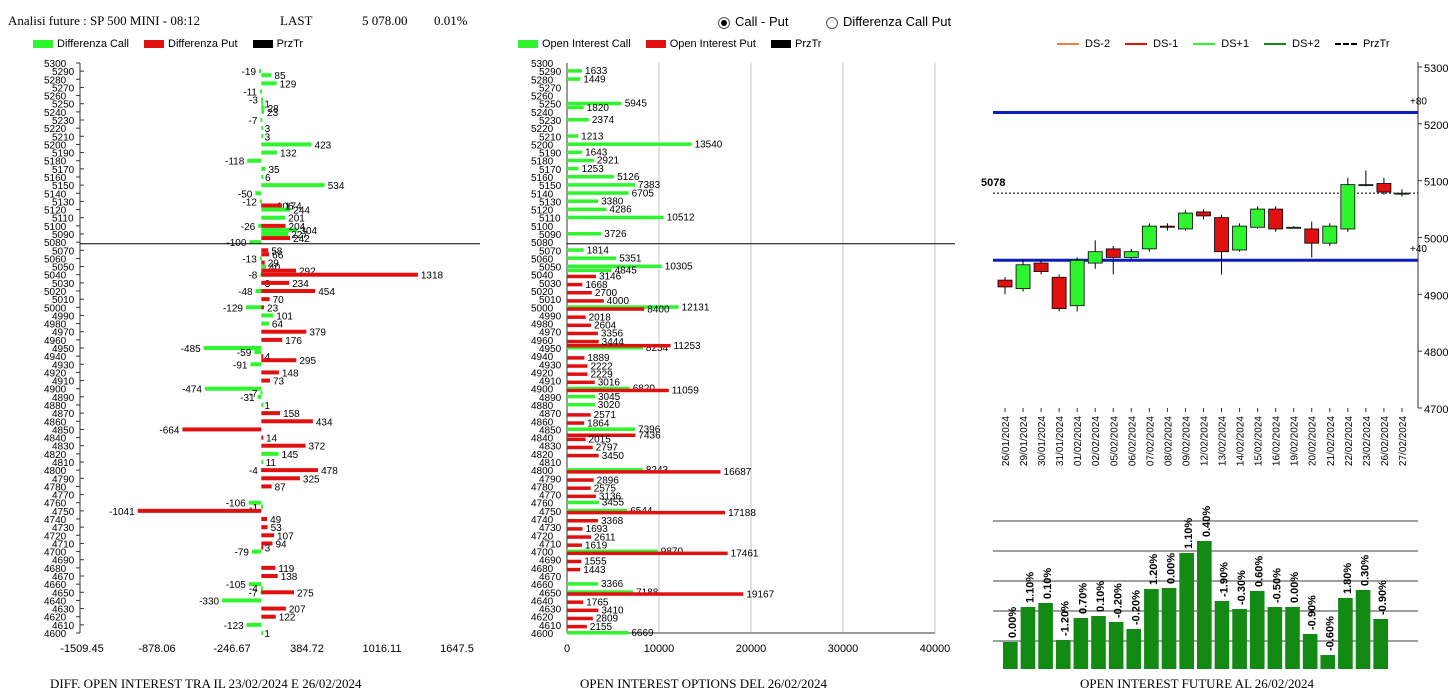 The image size is (1452, 695). What do you see at coordinates (993, 183) in the screenshot?
I see `last-price-label: 5078` at bounding box center [993, 183].